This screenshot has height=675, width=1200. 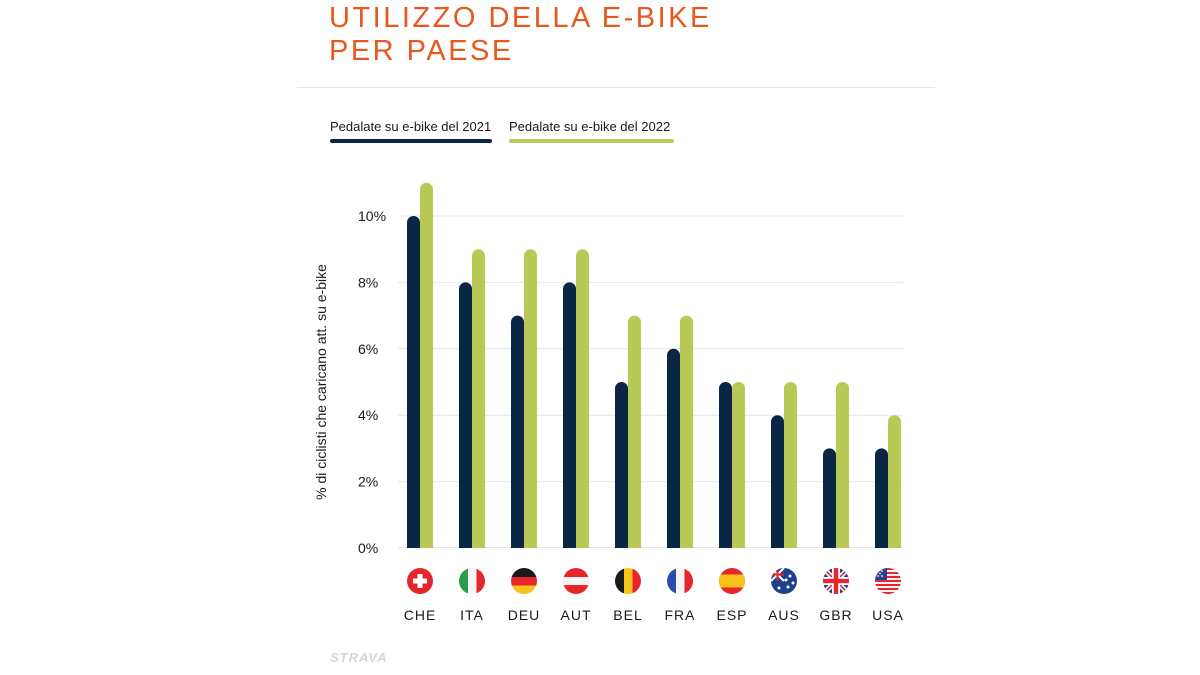 What do you see at coordinates (888, 581) in the screenshot?
I see `usa-flag-icon` at bounding box center [888, 581].